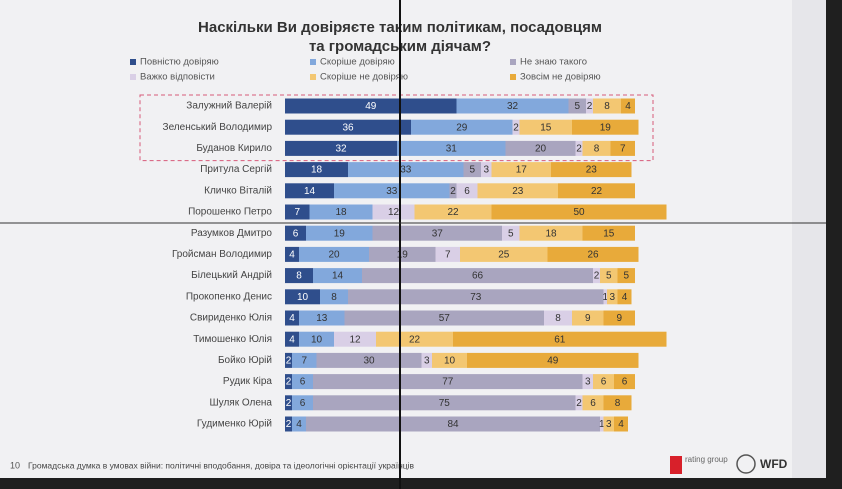  I want to click on logo-text: rating group, so click(706, 459).